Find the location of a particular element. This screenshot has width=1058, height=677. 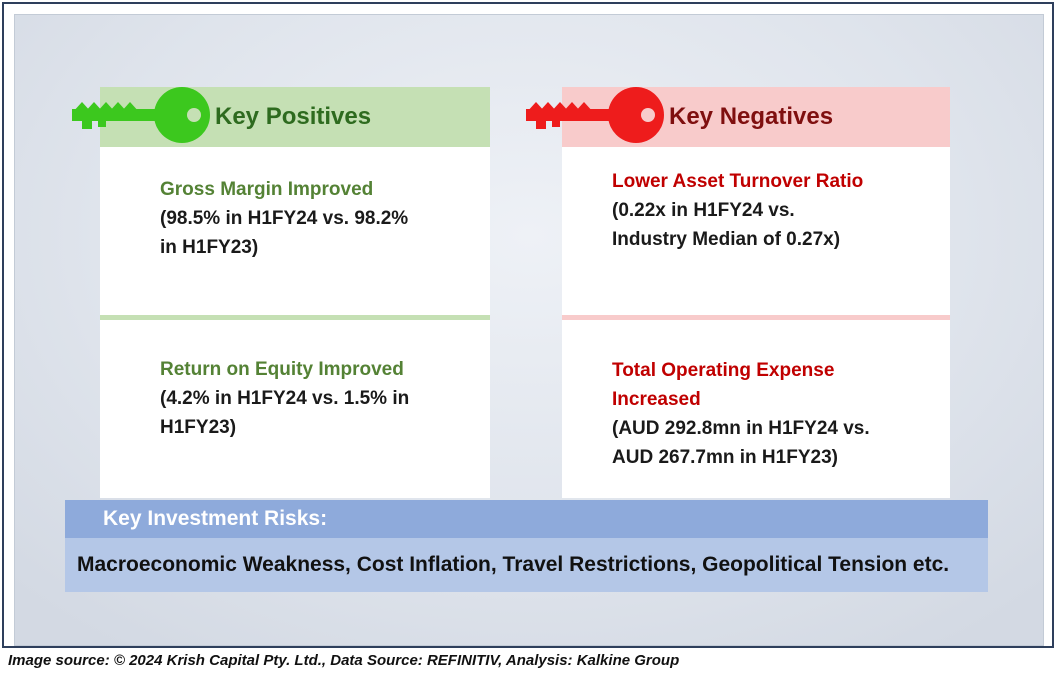

positive-item-detail-line: H1FY23) is located at coordinates (198, 427).